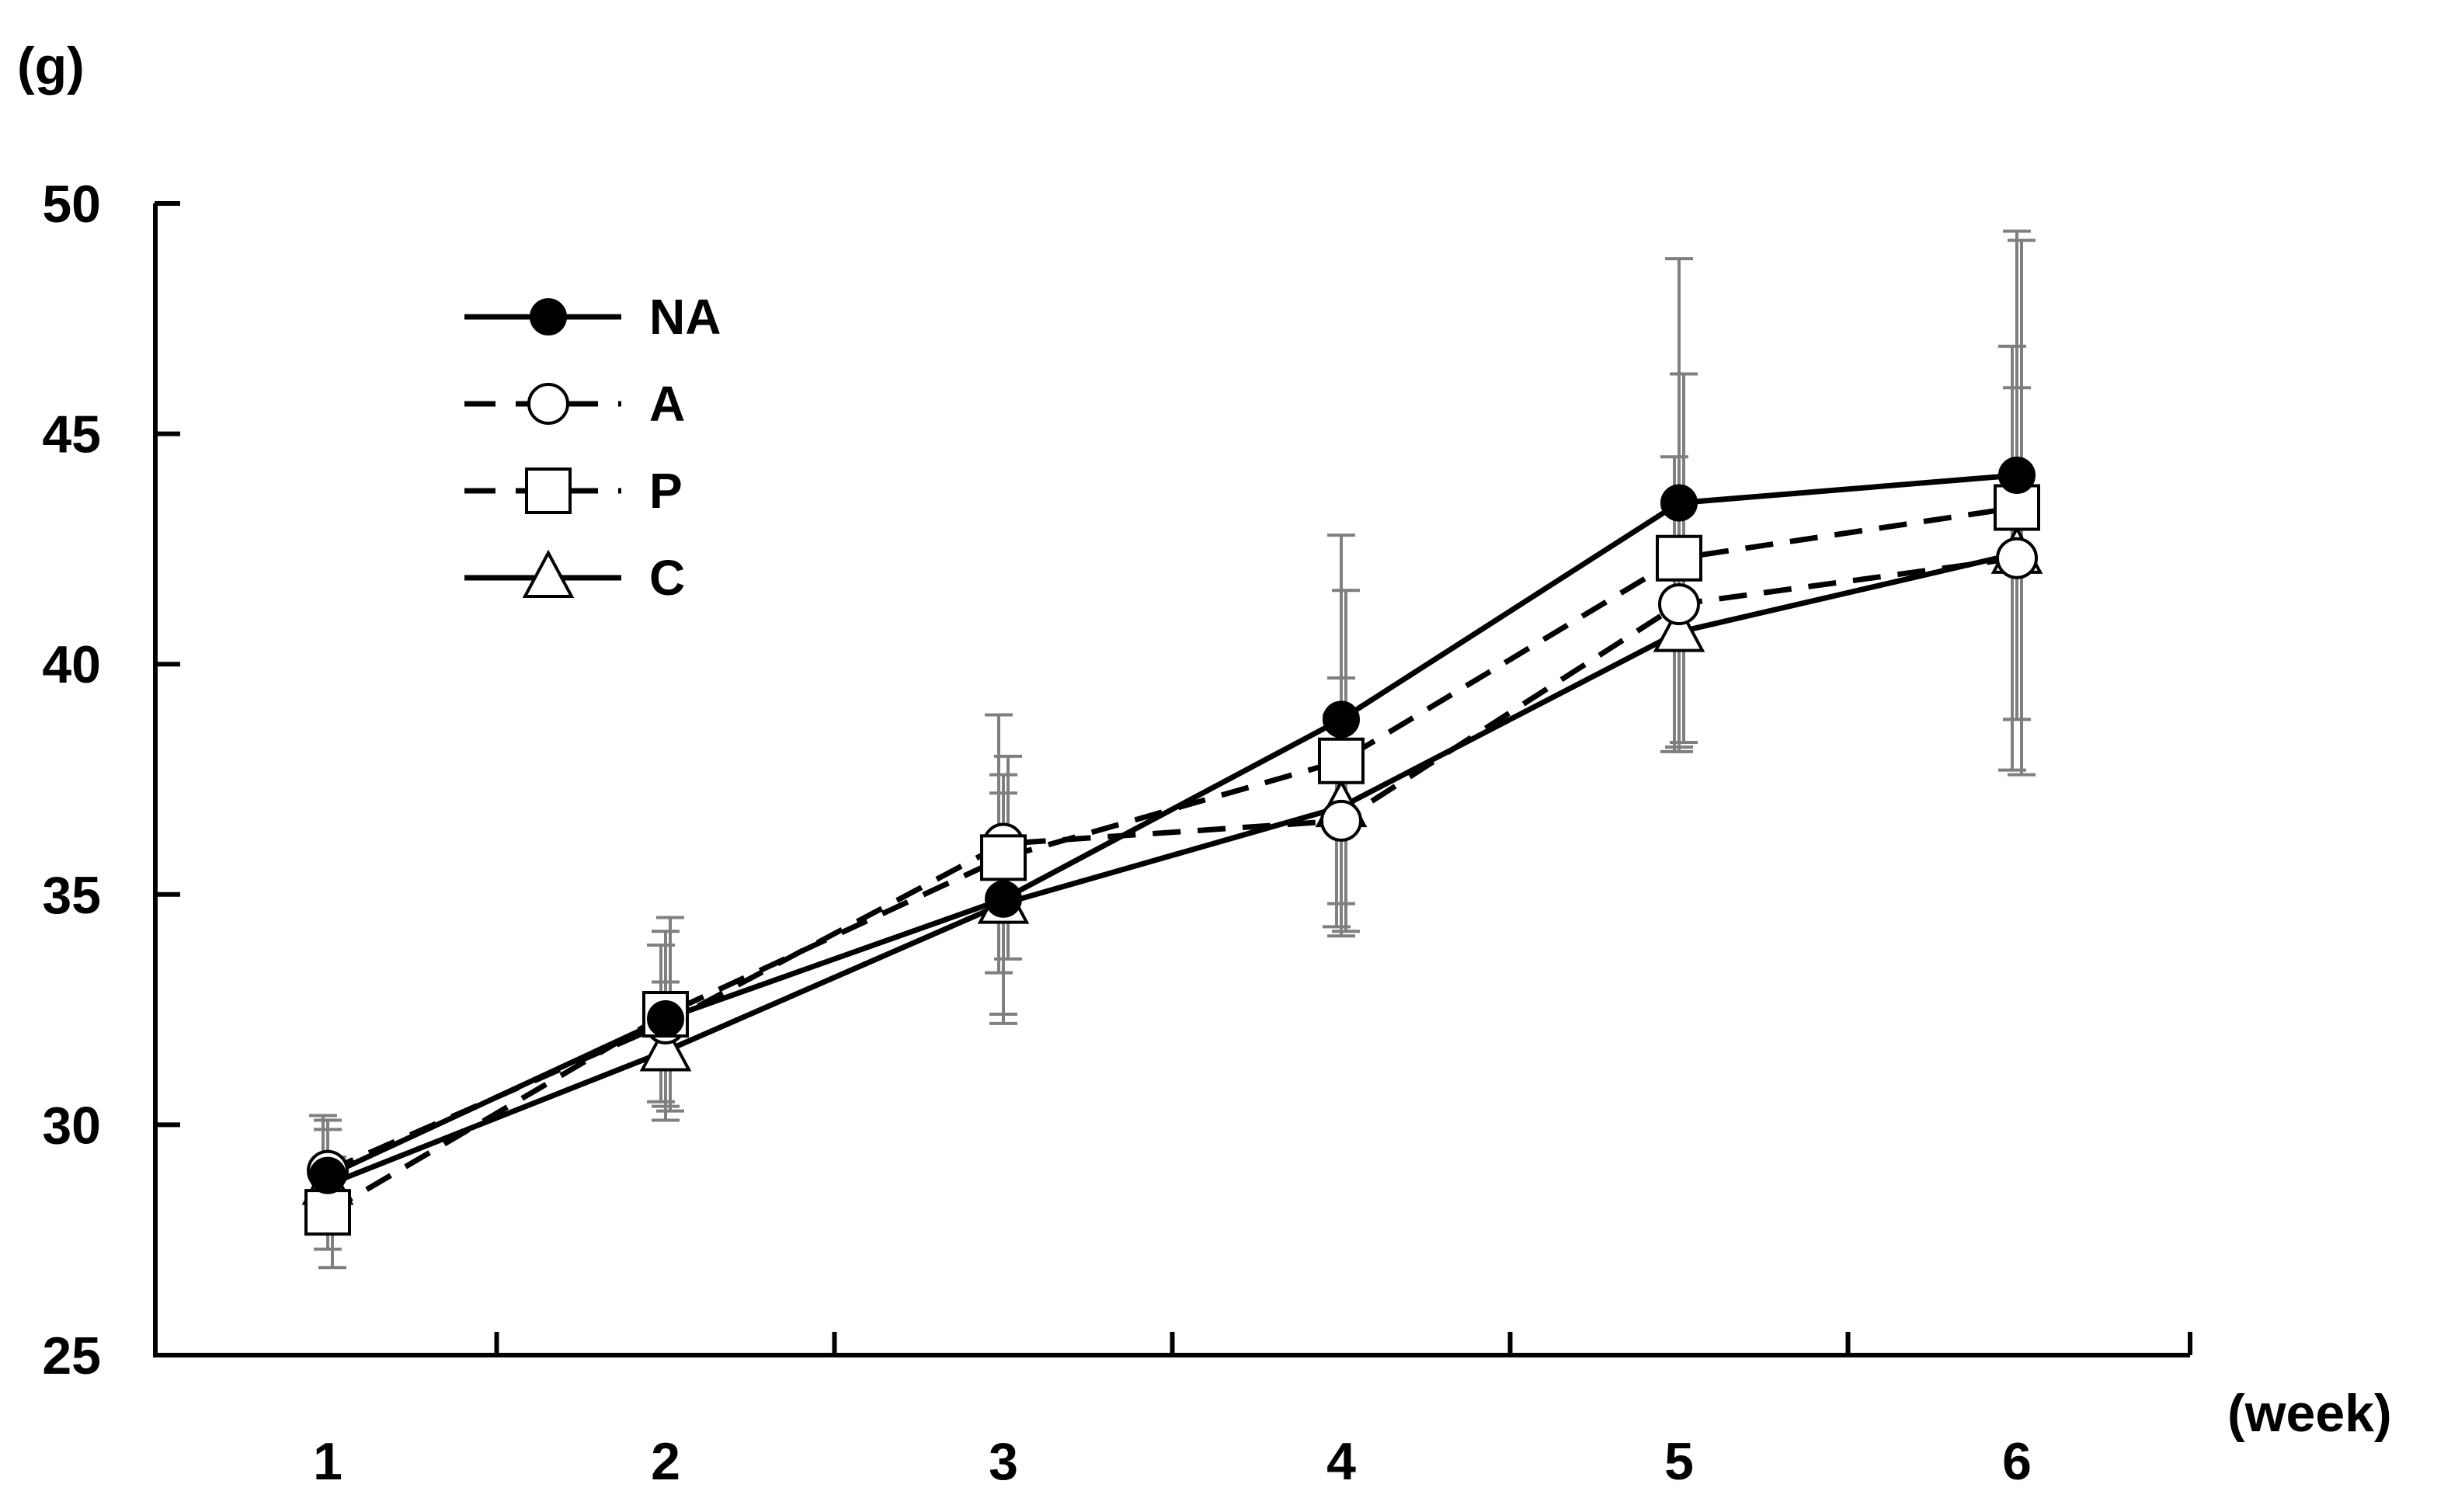 The width and height of the screenshot is (2458, 1512). What do you see at coordinates (666, 491) in the screenshot?
I see `legend-label-p: P` at bounding box center [666, 491].